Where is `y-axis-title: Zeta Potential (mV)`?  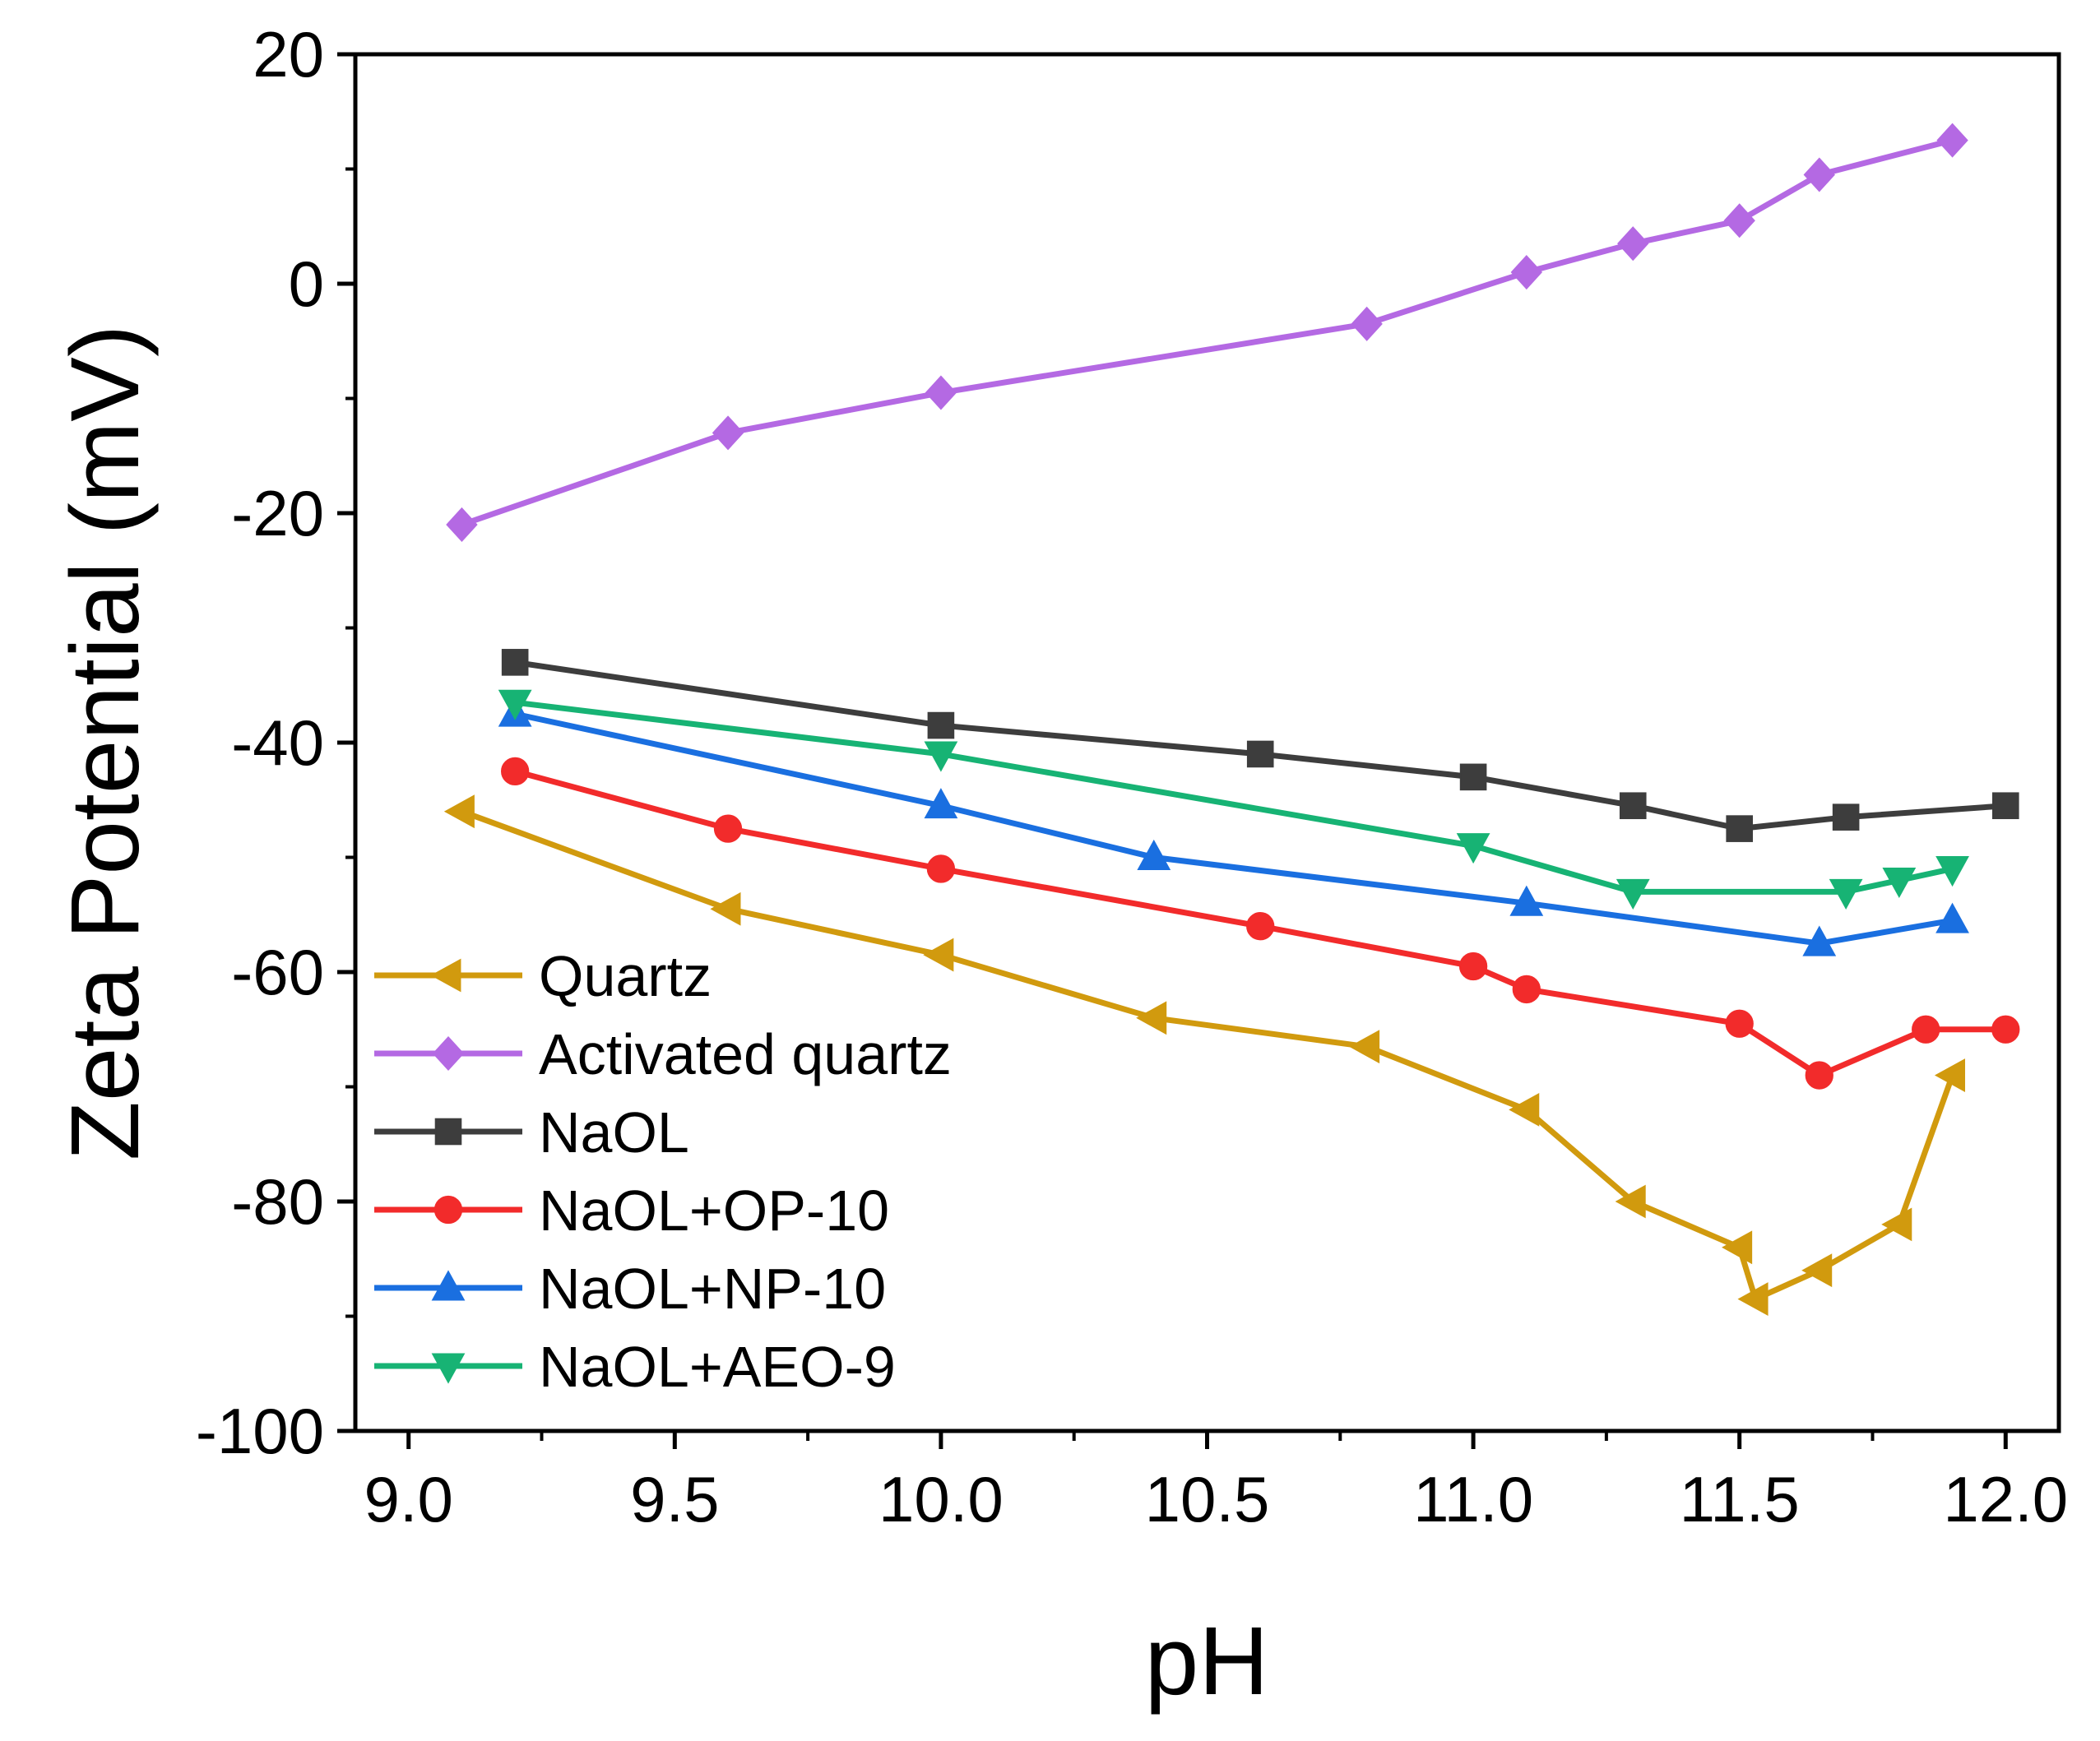 y-axis-title: Zeta Potential (mV) is located at coordinates (106, 742).